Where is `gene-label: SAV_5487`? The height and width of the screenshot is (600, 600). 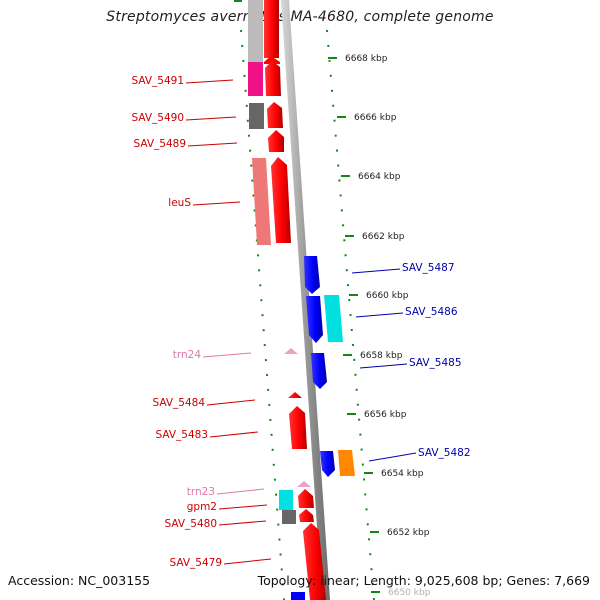
gene-label: SAV_5487 is located at coordinates (428, 268).